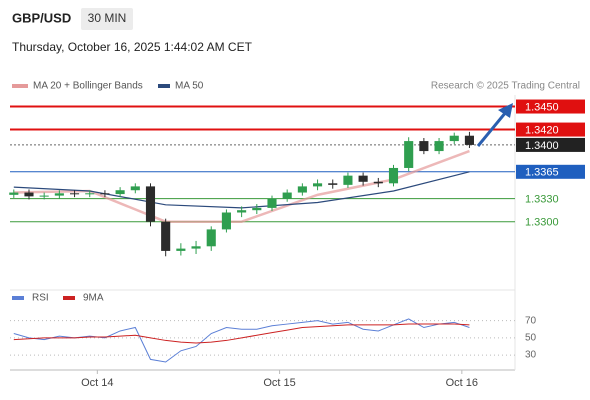  What do you see at coordinates (542, 200) in the screenshot?
I see `level-label: 1.3330` at bounding box center [542, 200].